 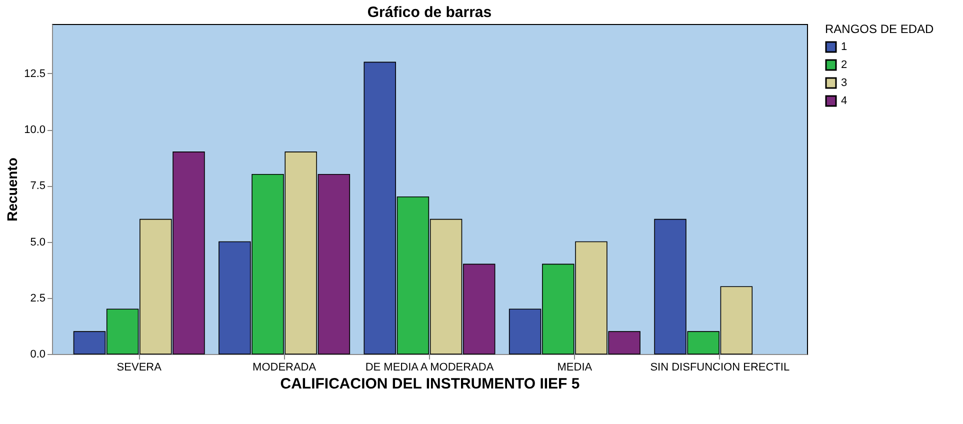 I want to click on x-tick-label: MODERADA, so click(x=284, y=368).